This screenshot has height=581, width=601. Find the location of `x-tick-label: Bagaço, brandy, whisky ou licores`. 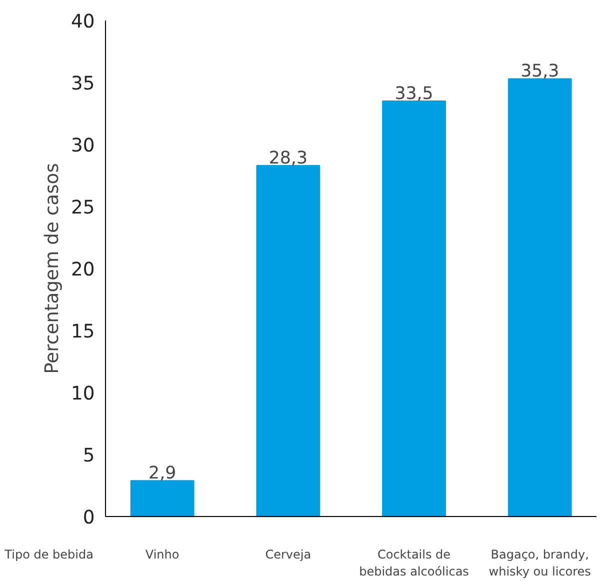

x-tick-label: Bagaço, brandy, whisky ou licores is located at coordinates (539, 563).